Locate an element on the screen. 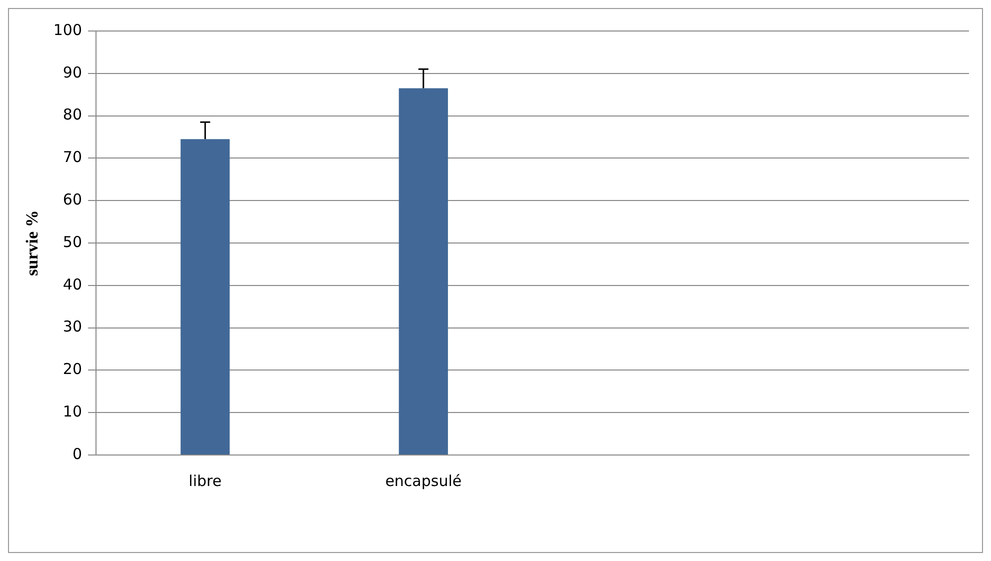 This screenshot has width=991, height=561. x-tick-label: encapsulé is located at coordinates (423, 481).